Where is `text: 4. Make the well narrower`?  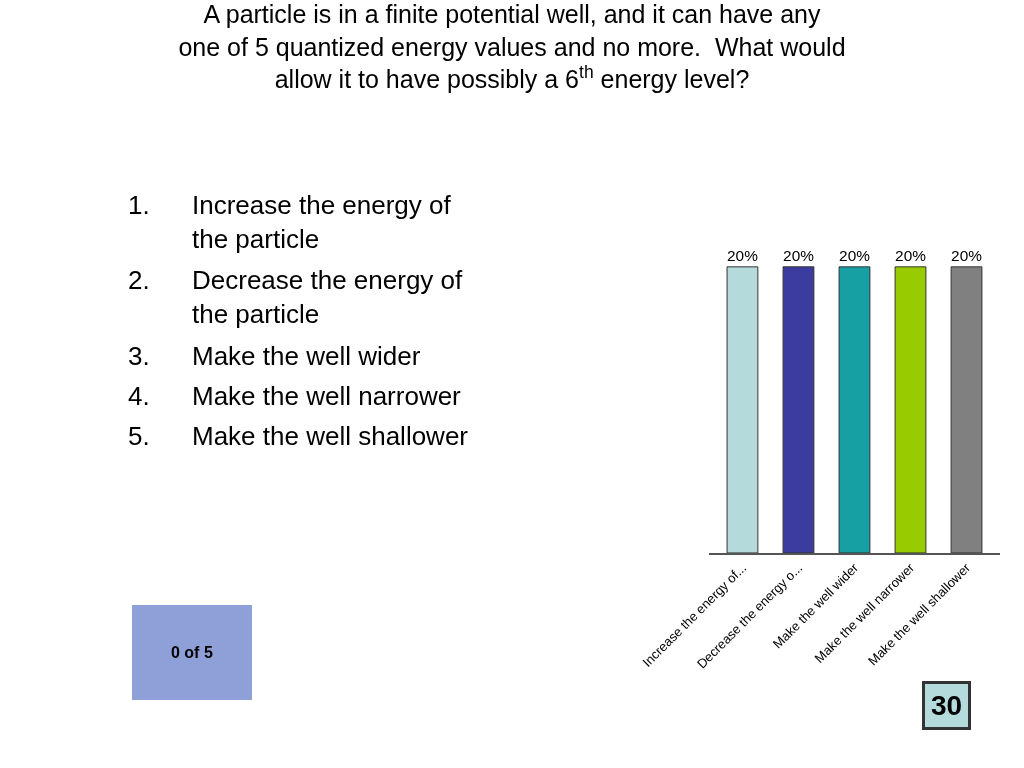 text: 4. Make the well narrower is located at coordinates (294, 396).